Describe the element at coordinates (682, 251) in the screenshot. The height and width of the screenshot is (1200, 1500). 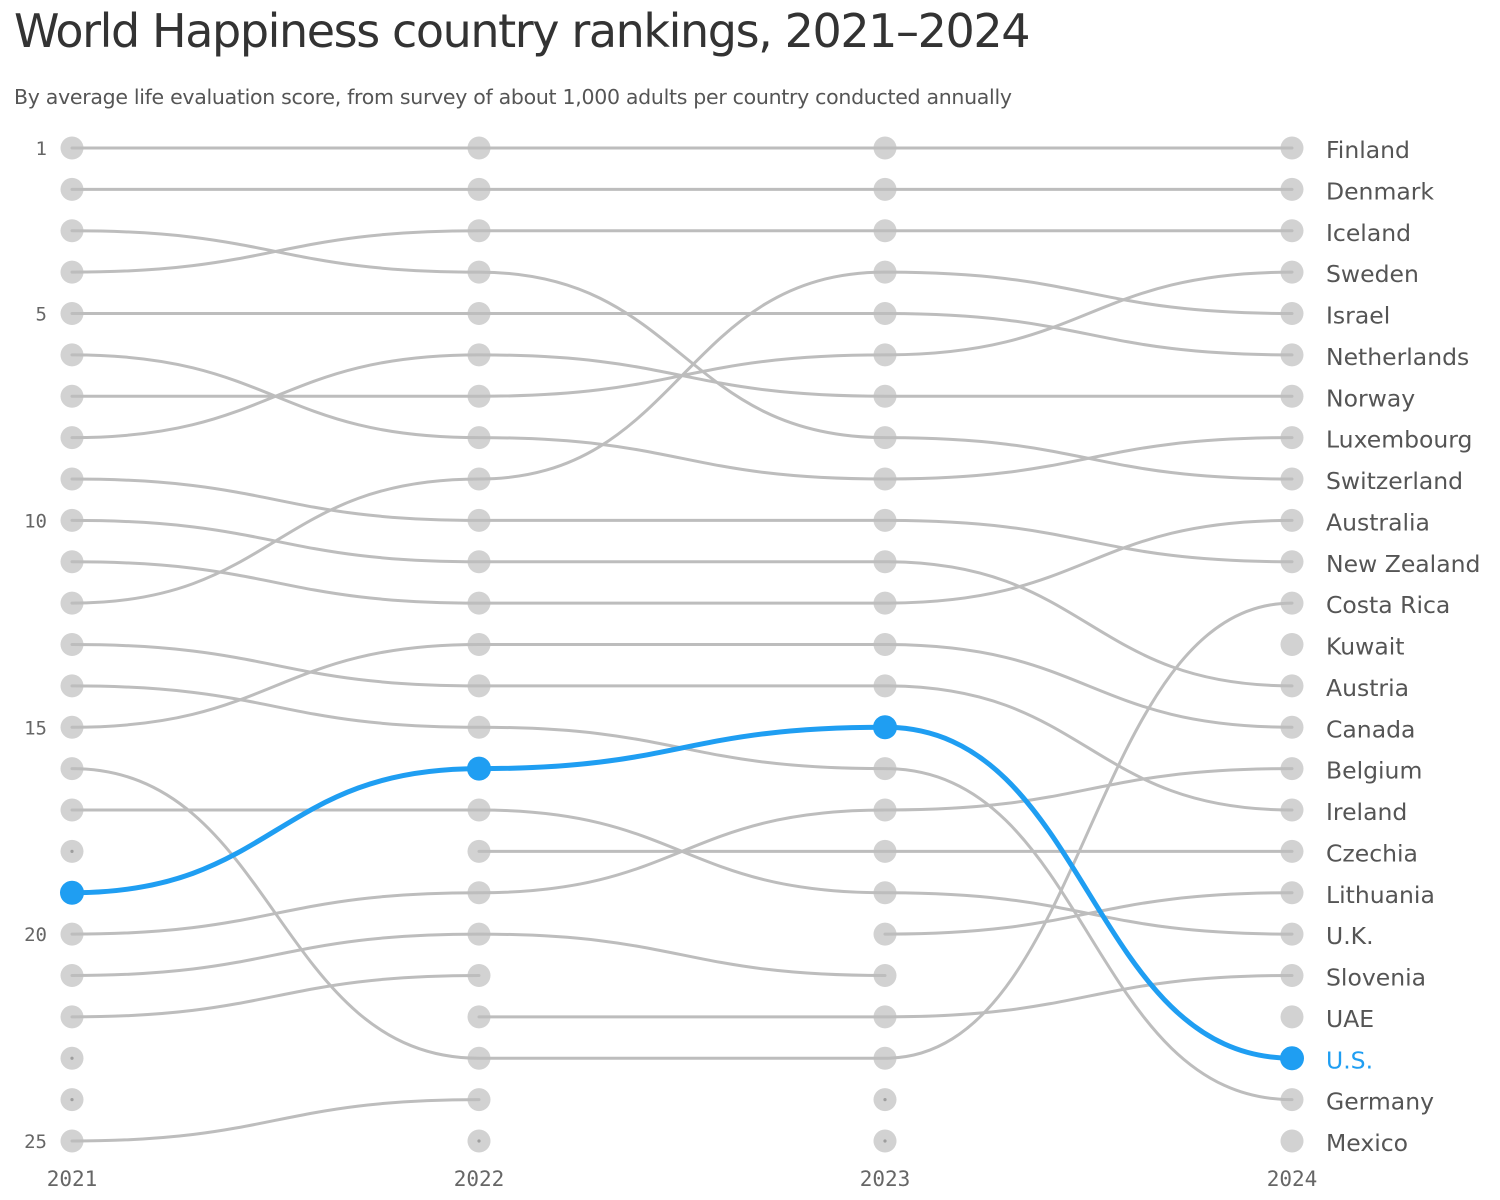
I see `series-line-iceland` at that location.